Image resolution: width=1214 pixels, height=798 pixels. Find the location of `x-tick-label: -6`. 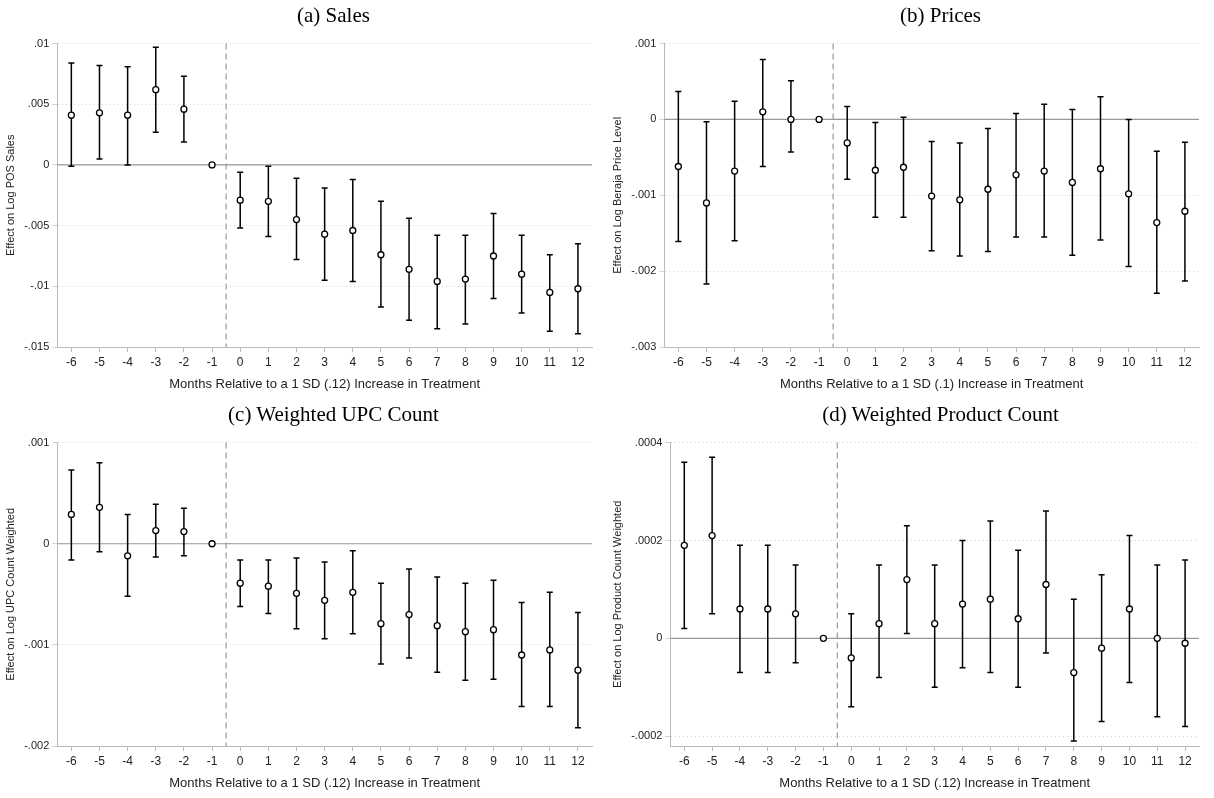

x-tick-label: -6 is located at coordinates (684, 760).